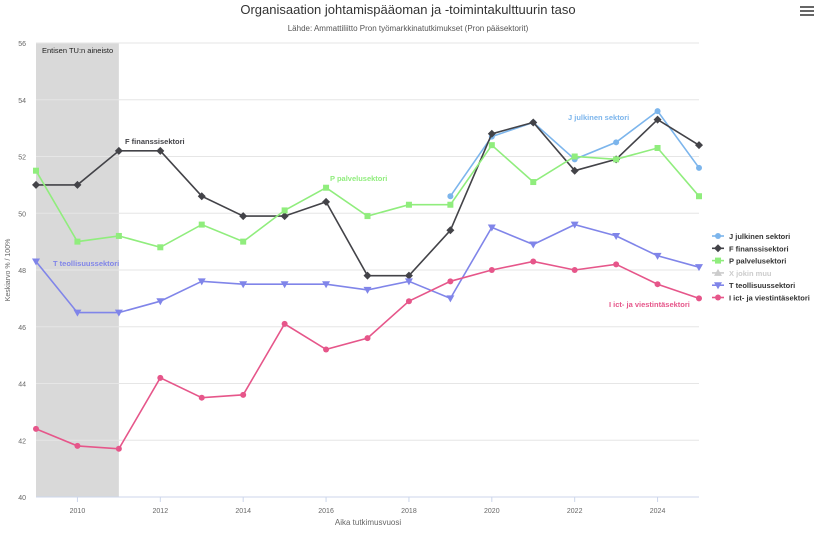 The image size is (816, 533). Describe the element at coordinates (492, 511) in the screenshot. I see `x-tick-label: 2020` at that location.